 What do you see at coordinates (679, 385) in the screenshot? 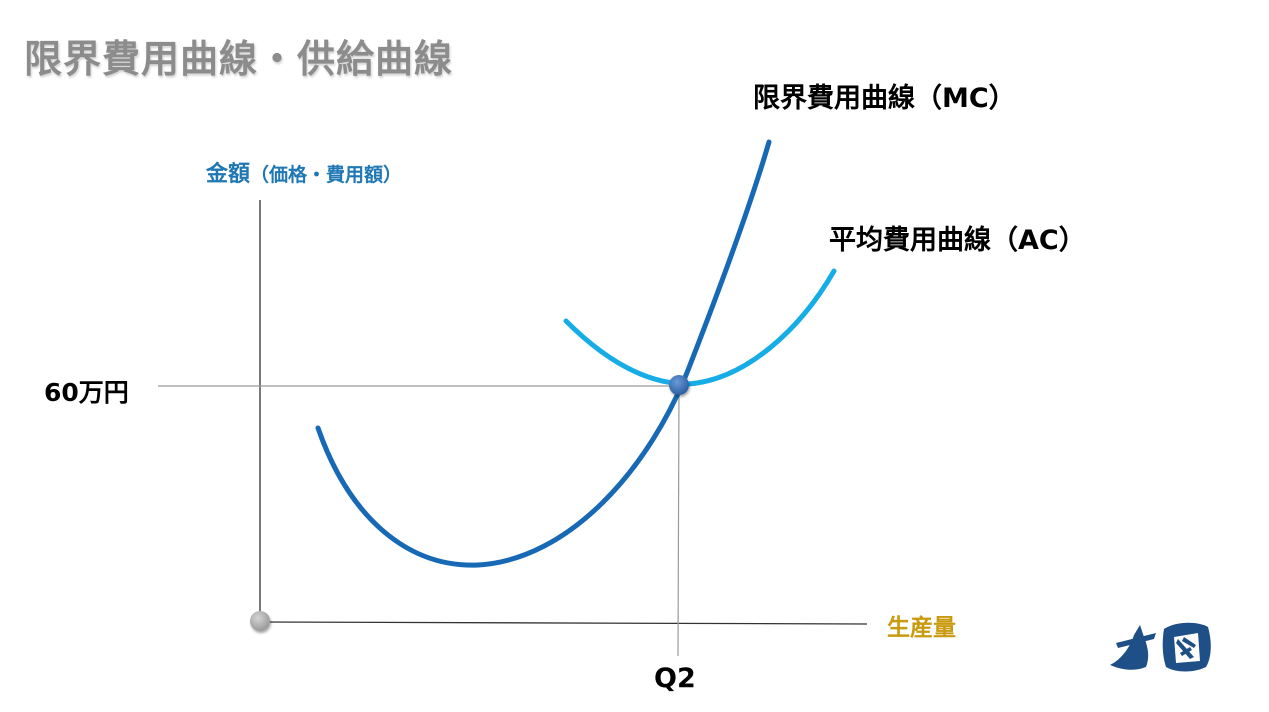
I see `intersection-point` at bounding box center [679, 385].